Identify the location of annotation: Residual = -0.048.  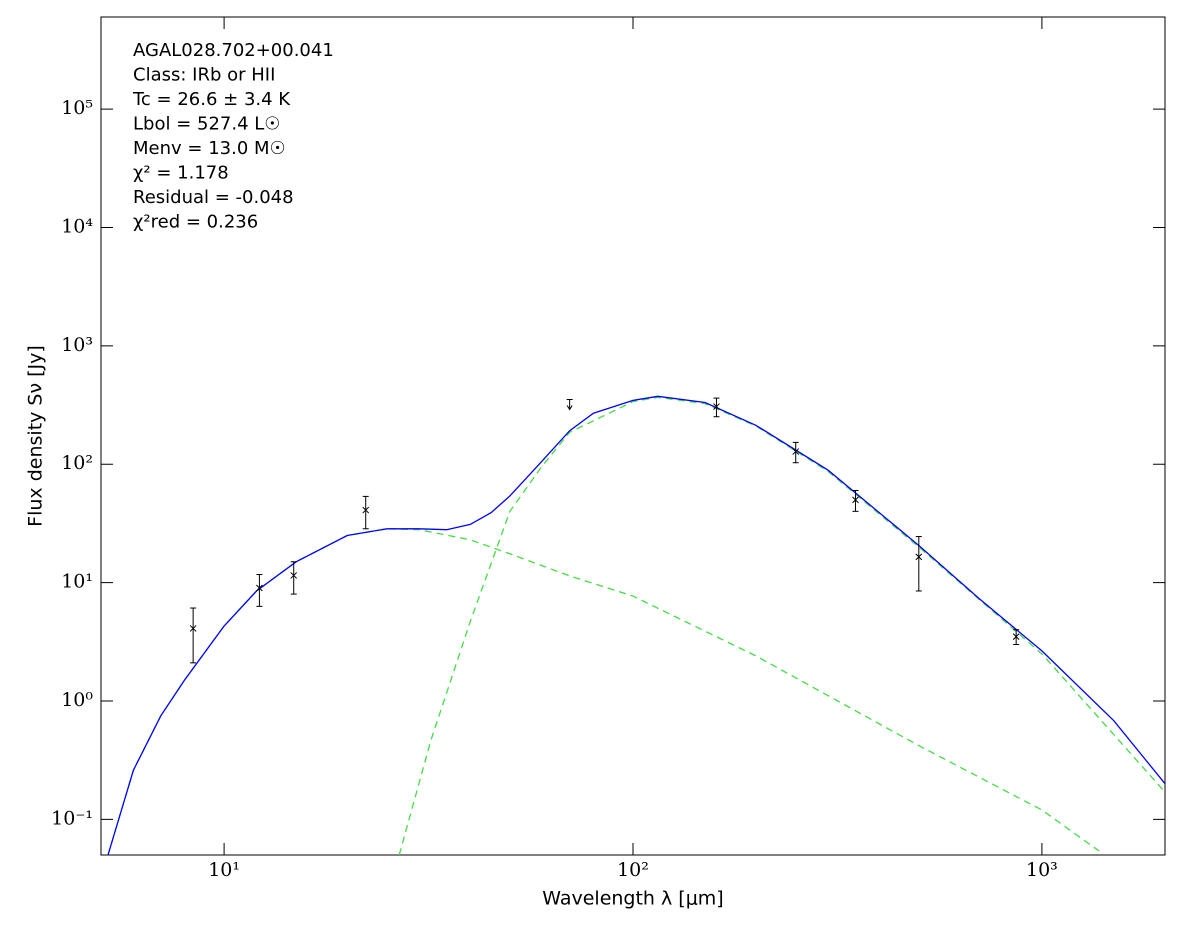
(213, 197).